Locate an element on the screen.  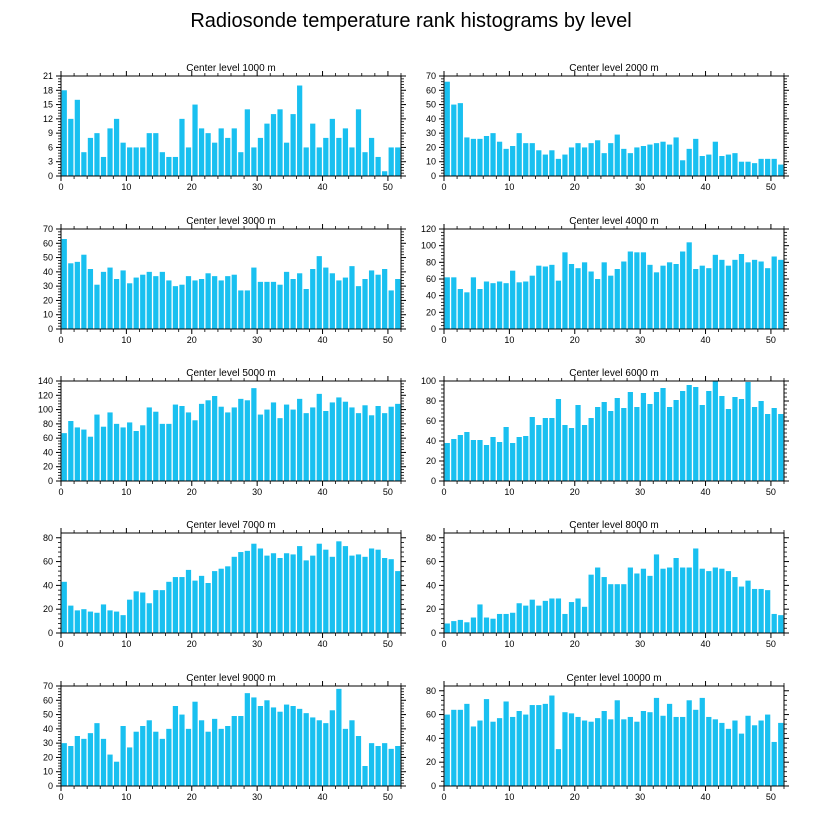
y-tick-label: 3 is located at coordinates (50, 162).